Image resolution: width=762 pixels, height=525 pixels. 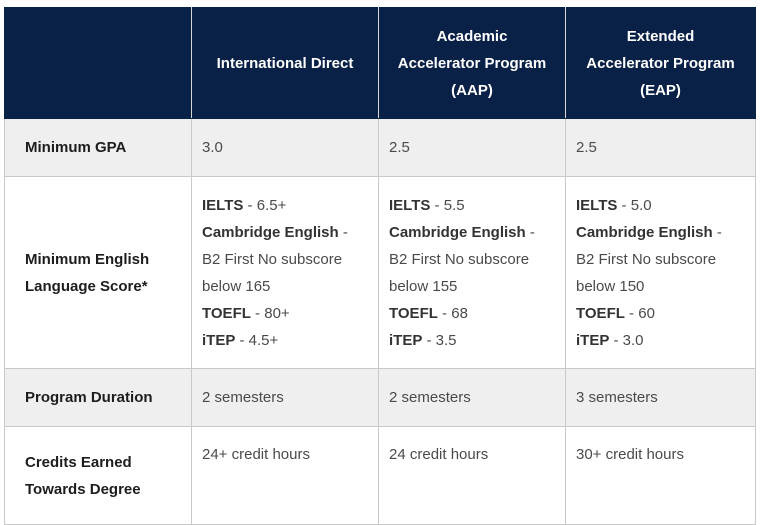 What do you see at coordinates (257, 340) in the screenshot?
I see `itep-value: - 4.5+` at bounding box center [257, 340].